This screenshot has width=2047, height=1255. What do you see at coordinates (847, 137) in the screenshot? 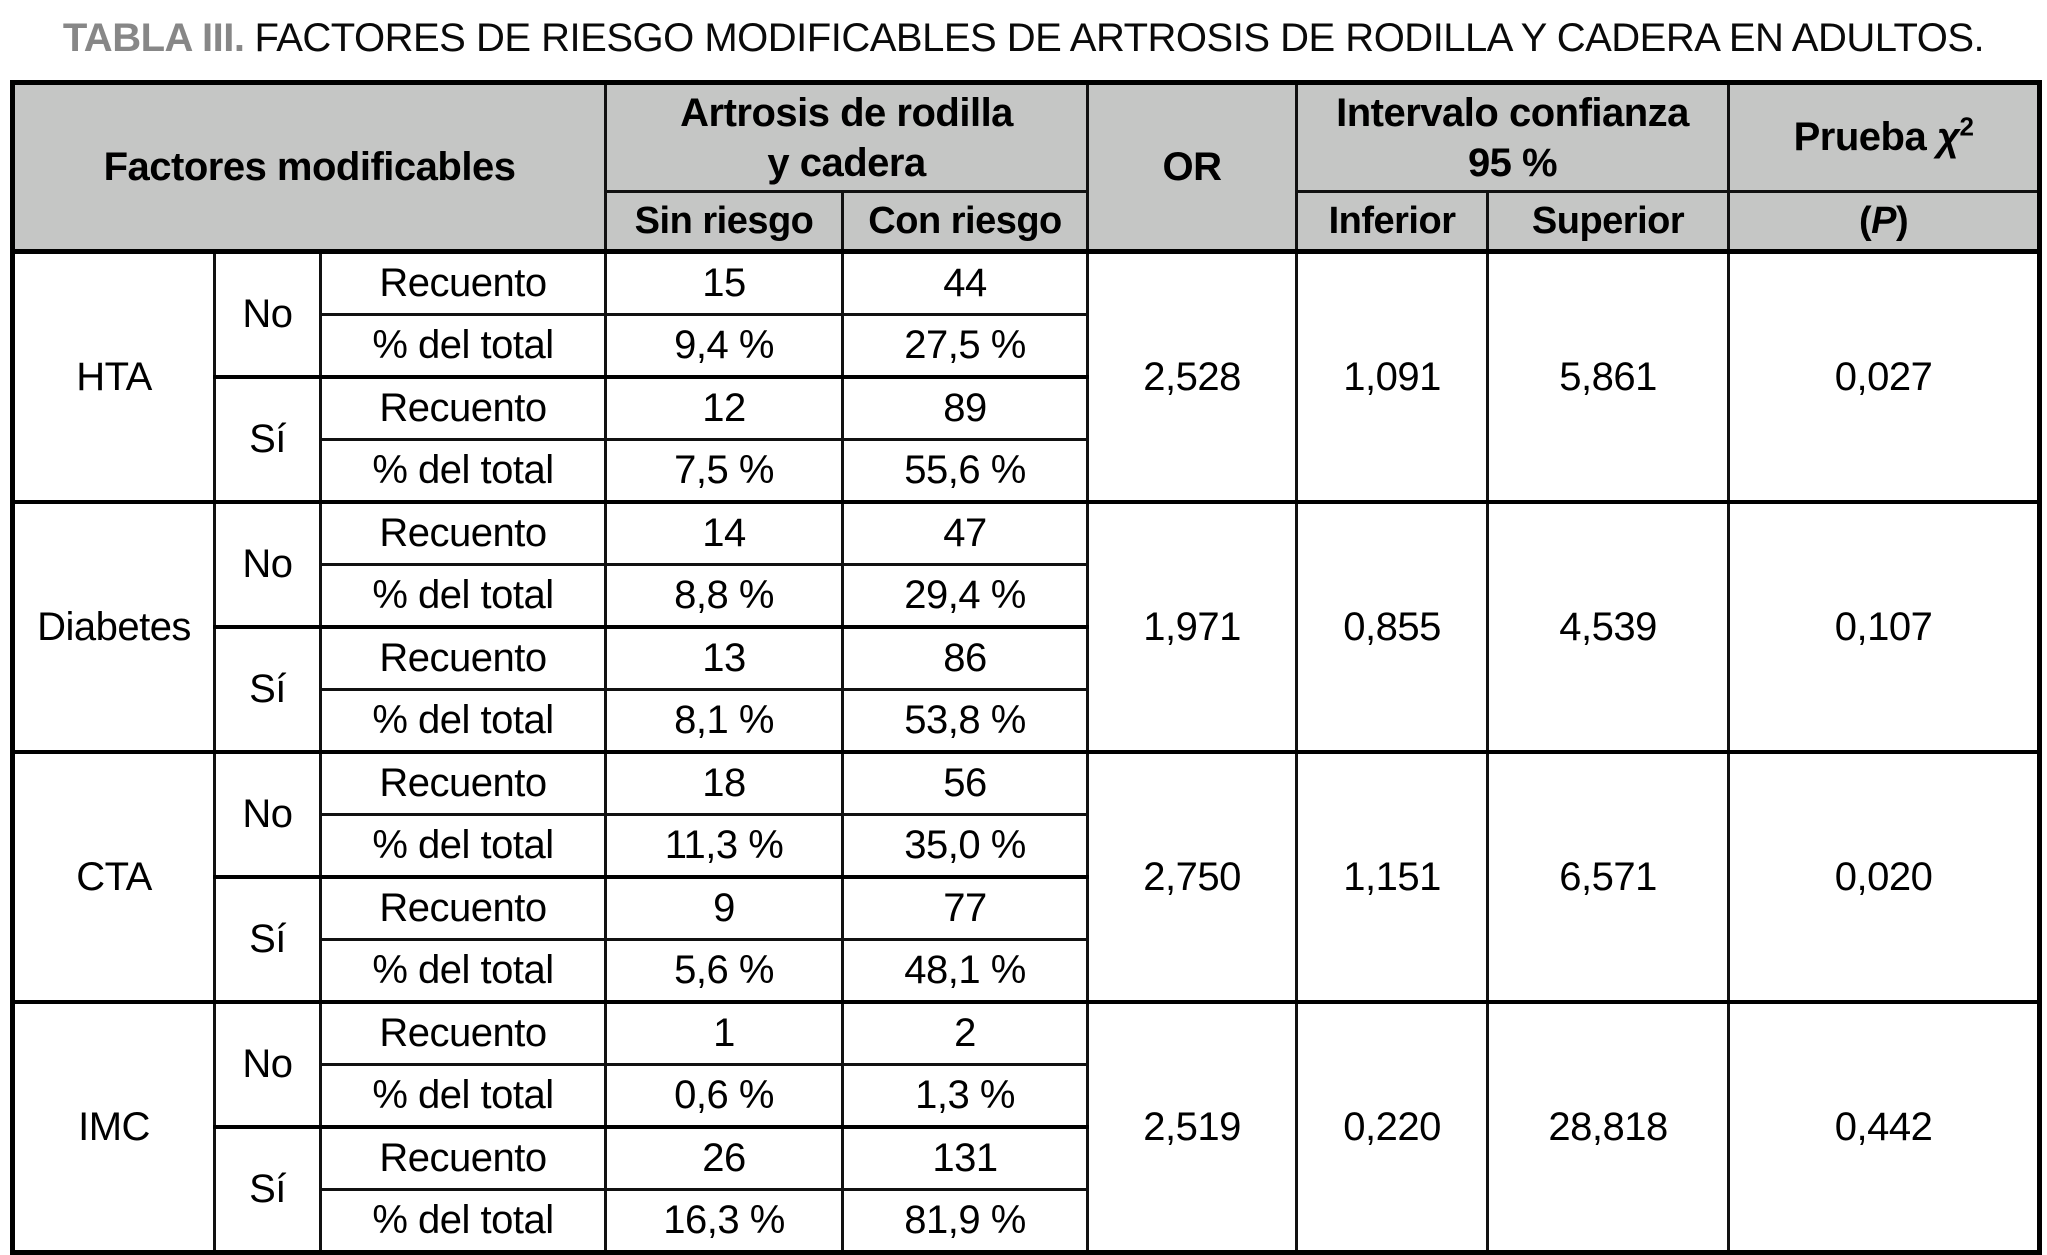
I see `header-artrosis-rodilla-cadera: Artrosis de rodilla y cadera` at bounding box center [847, 137].